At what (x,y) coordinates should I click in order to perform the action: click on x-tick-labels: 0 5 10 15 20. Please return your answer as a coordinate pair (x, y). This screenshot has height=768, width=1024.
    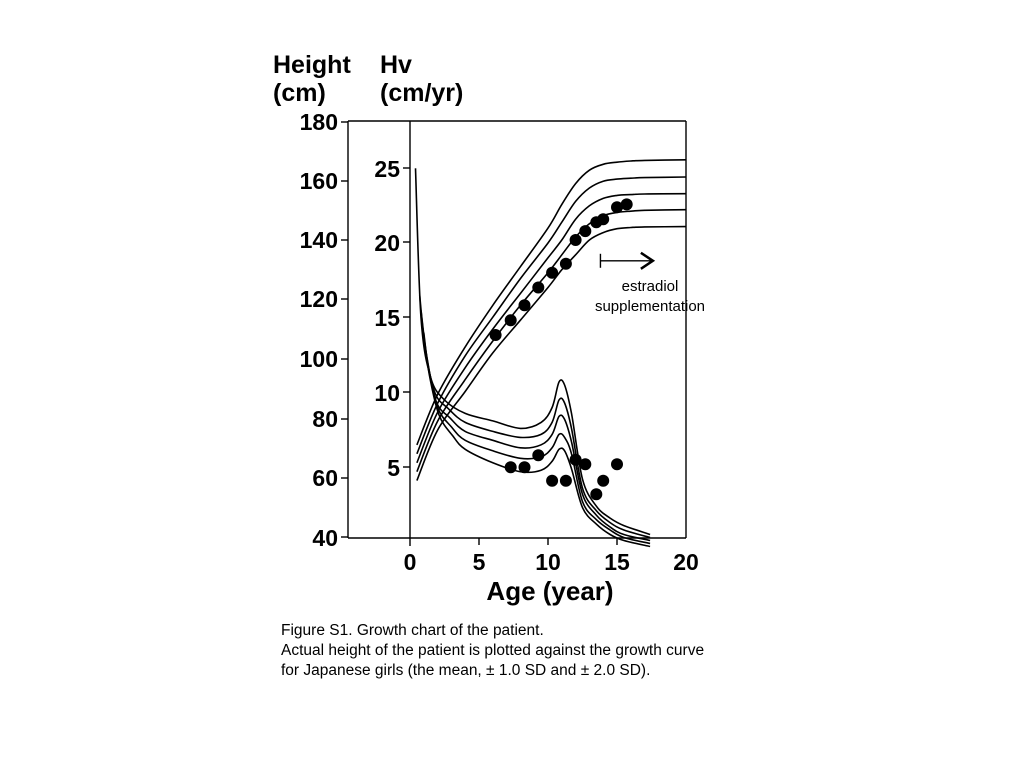
    Looking at the image, I should click on (551, 562).